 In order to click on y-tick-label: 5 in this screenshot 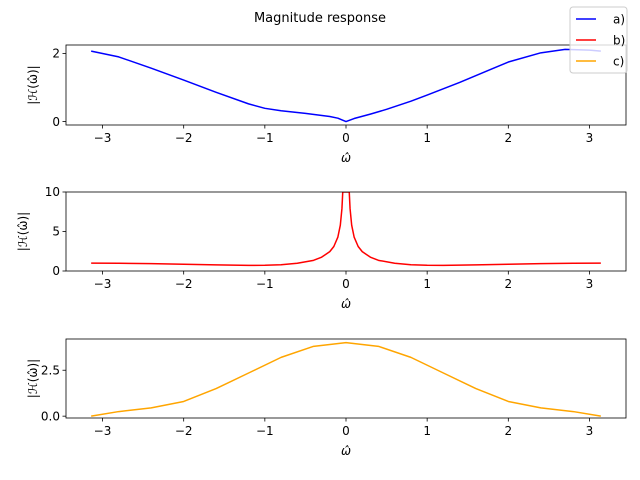, I will do `click(56, 232)`.